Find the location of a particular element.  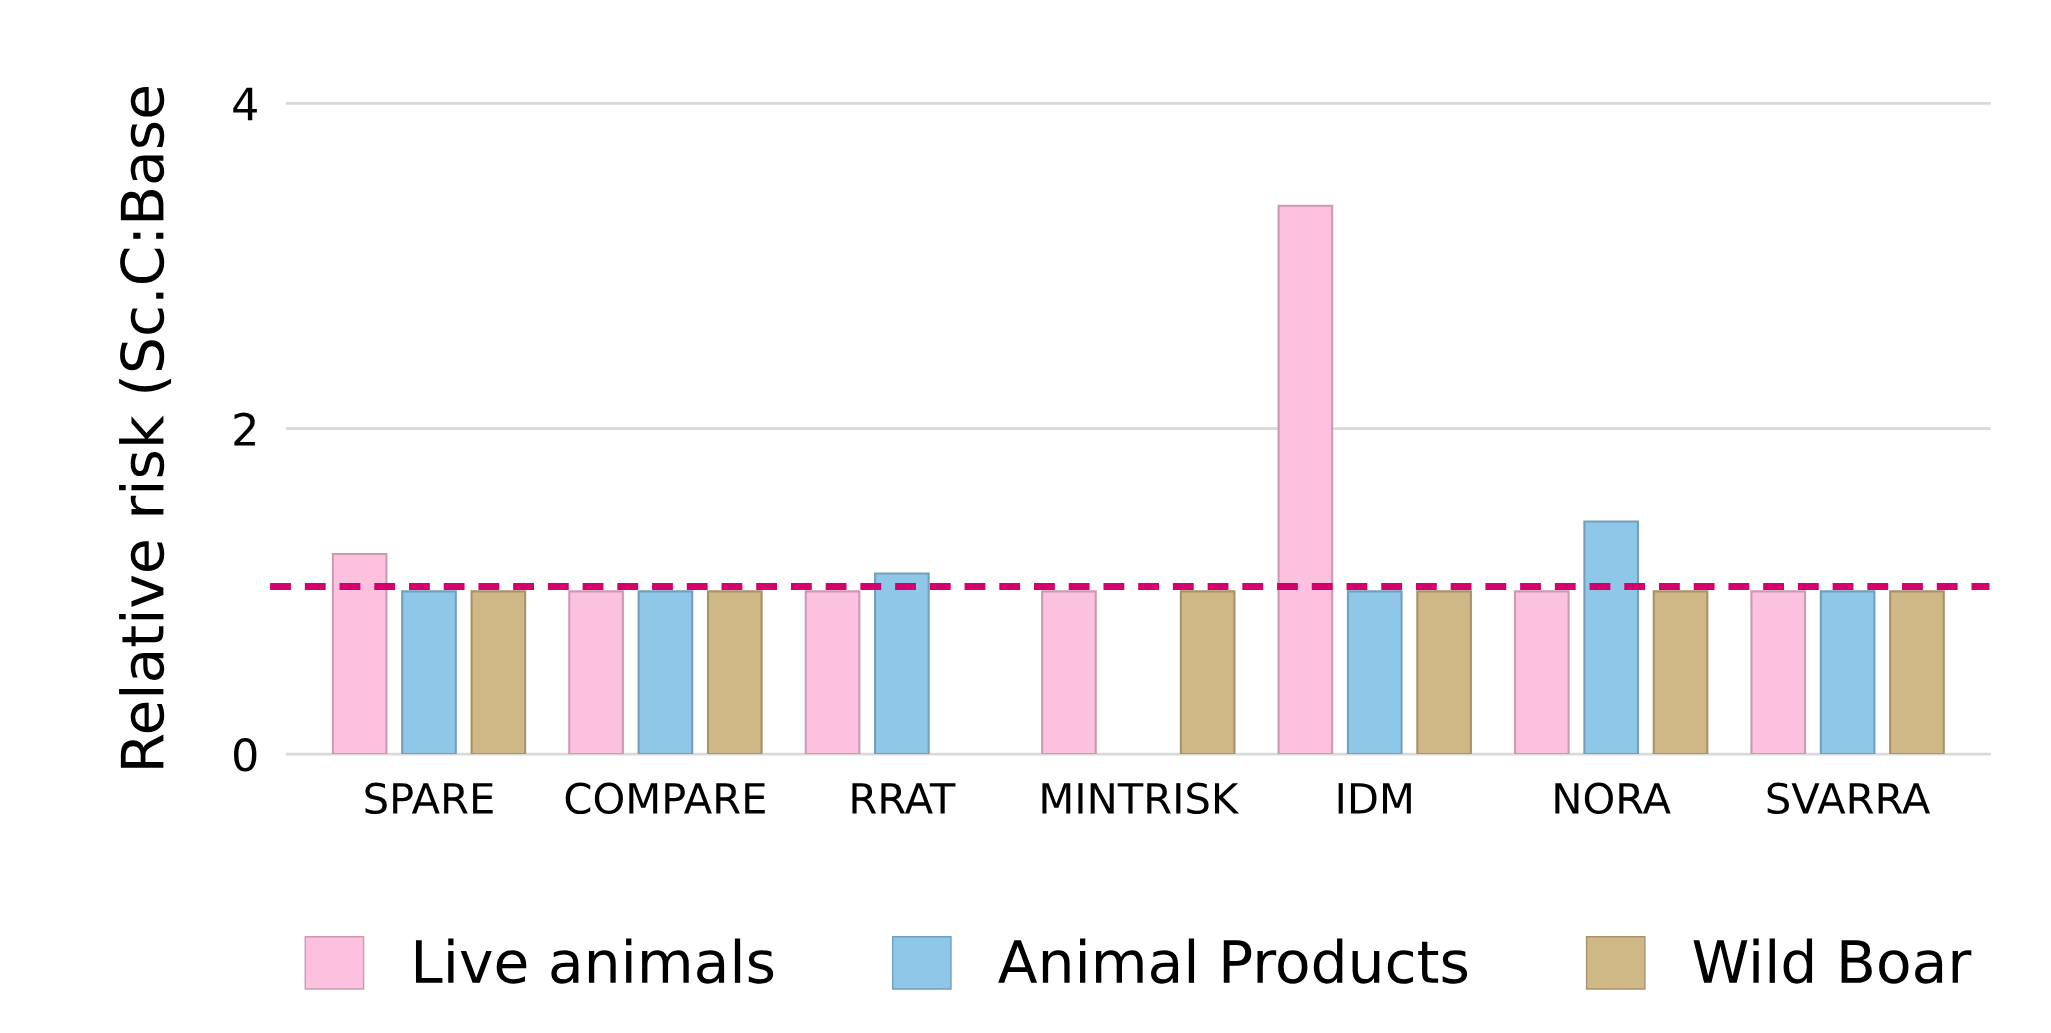

y-tick-label: 2 is located at coordinates (244, 429).